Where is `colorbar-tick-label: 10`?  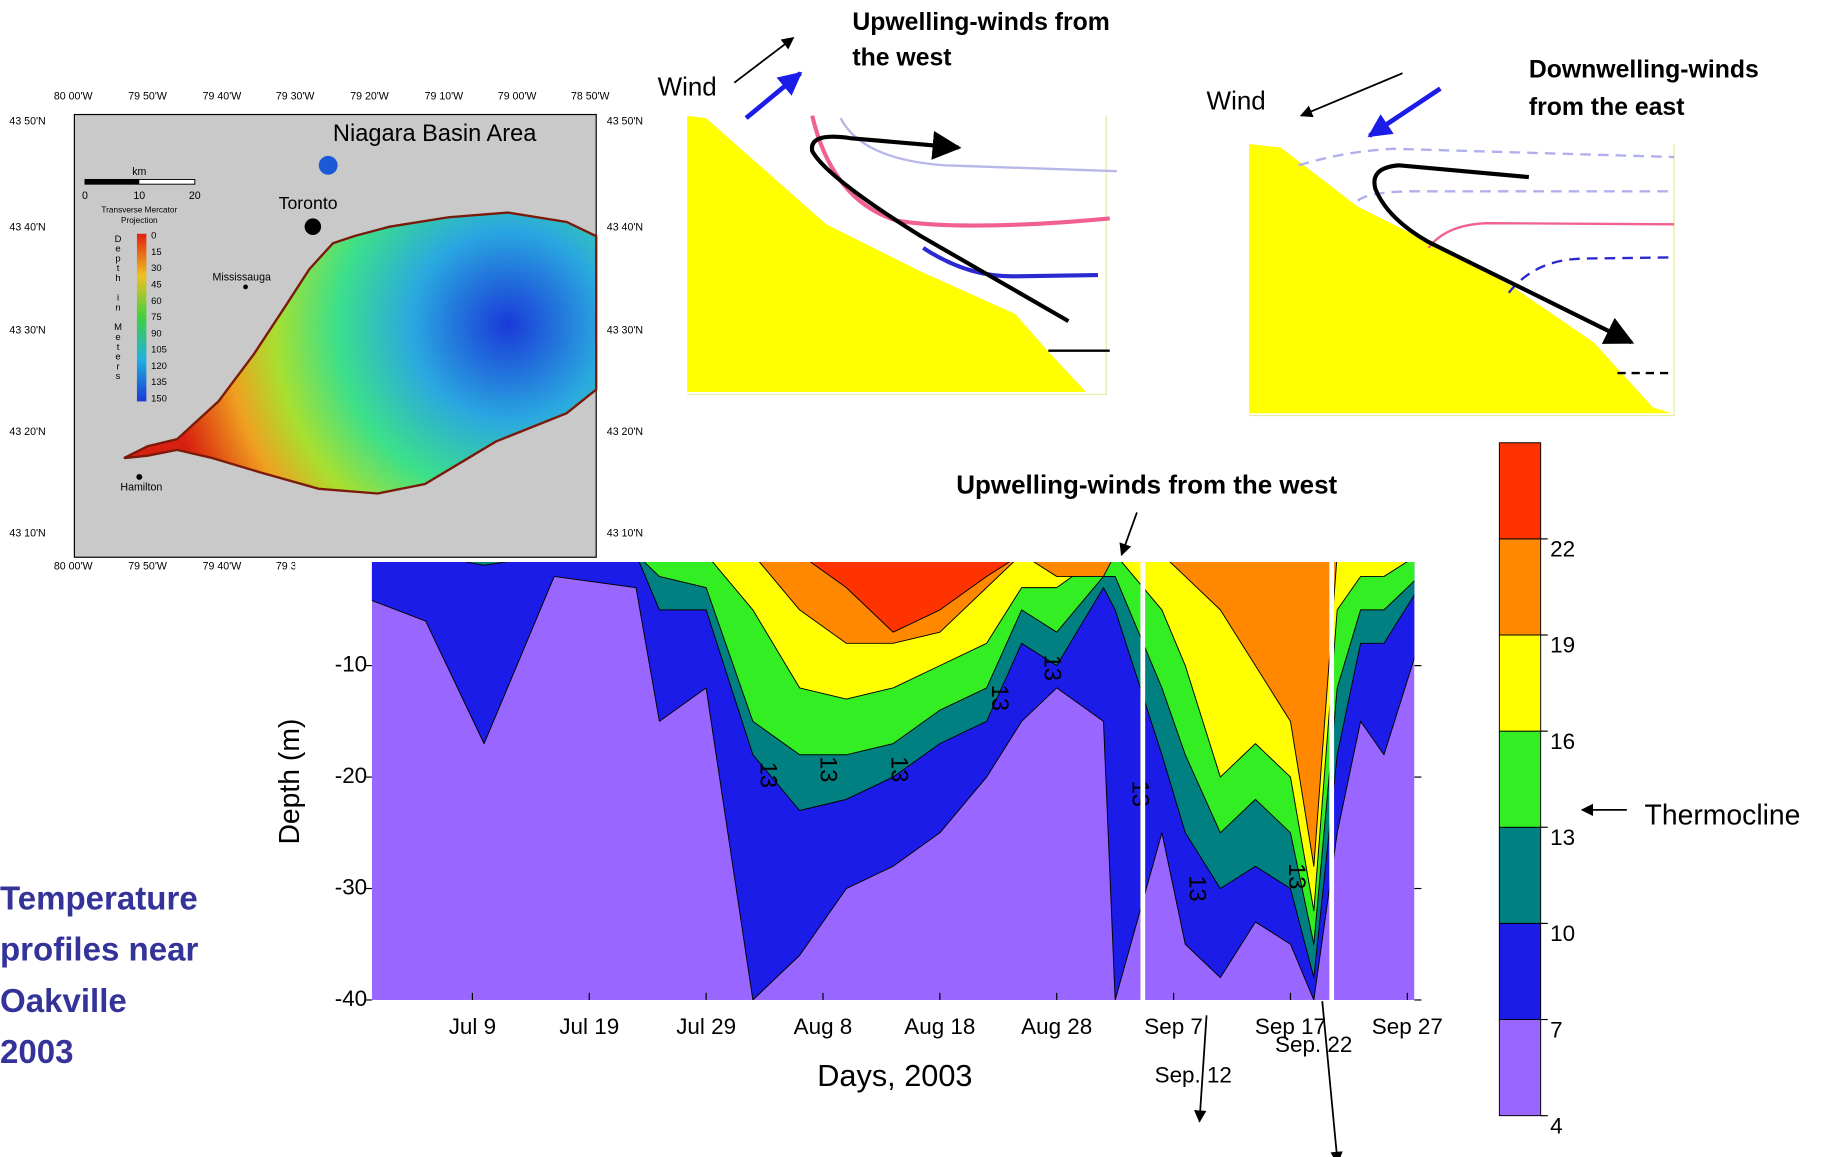
colorbar-tick-label: 10 is located at coordinates (1562, 933).